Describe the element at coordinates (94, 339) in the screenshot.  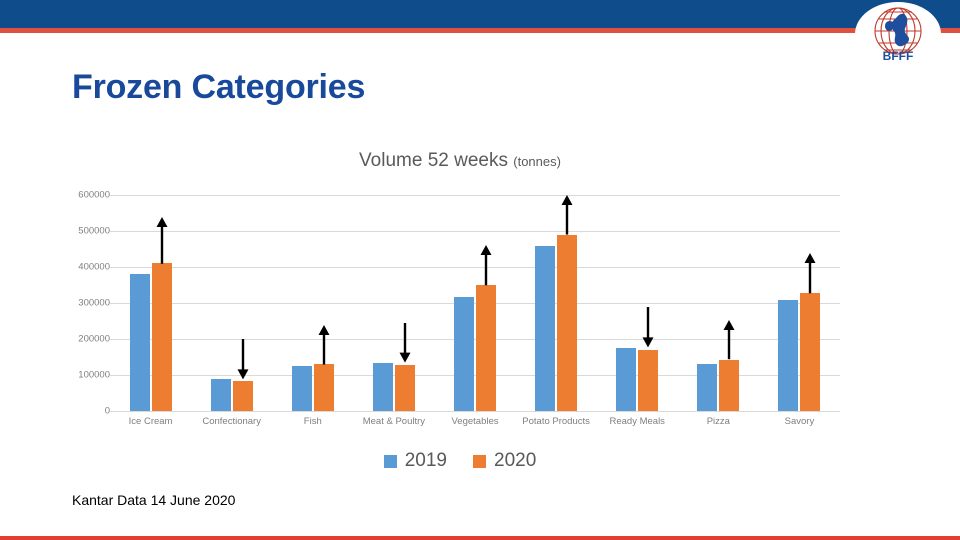
I see `y-axis-tick: 200000` at that location.